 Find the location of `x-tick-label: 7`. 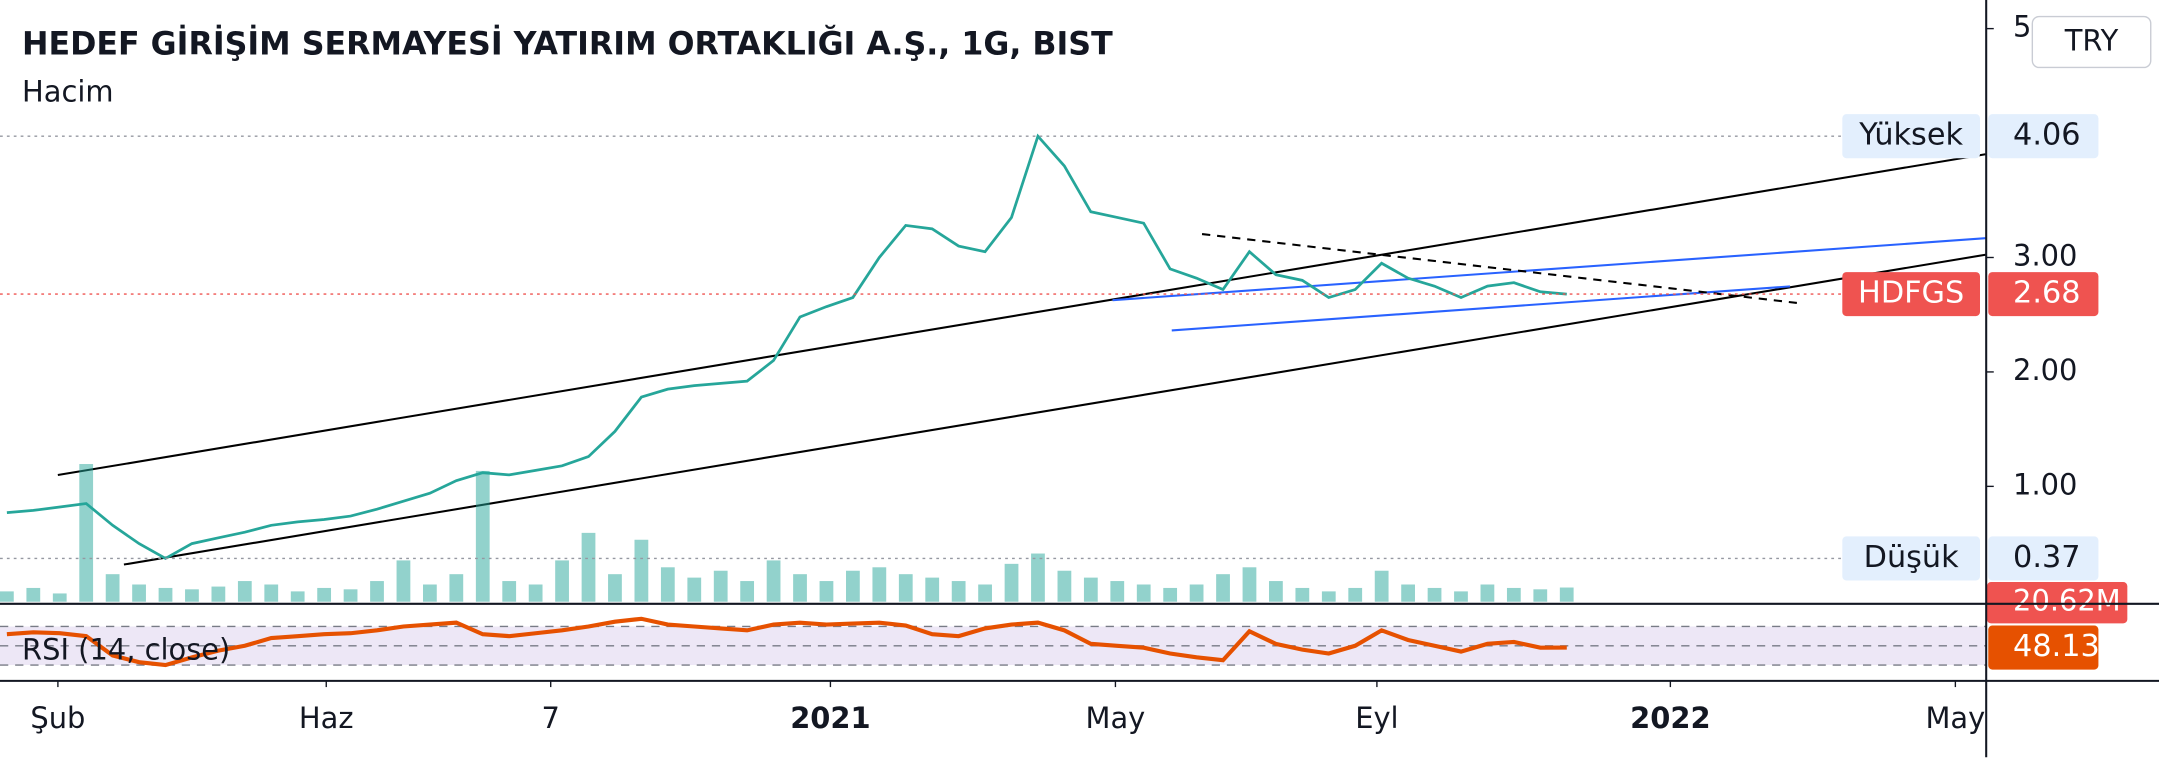

x-tick-label: 7 is located at coordinates (551, 718).